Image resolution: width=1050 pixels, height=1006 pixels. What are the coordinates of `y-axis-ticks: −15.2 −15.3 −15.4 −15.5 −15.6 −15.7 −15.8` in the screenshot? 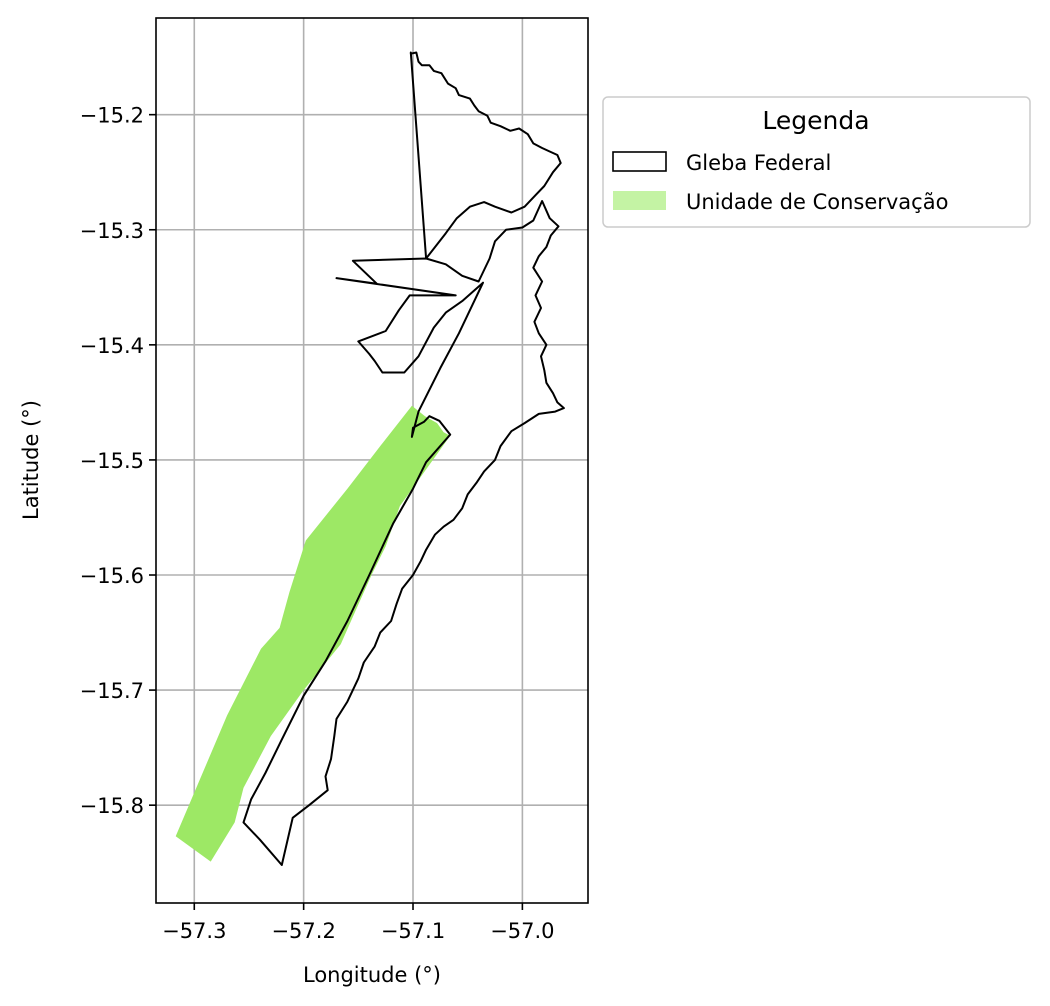 It's located at (118, 461).